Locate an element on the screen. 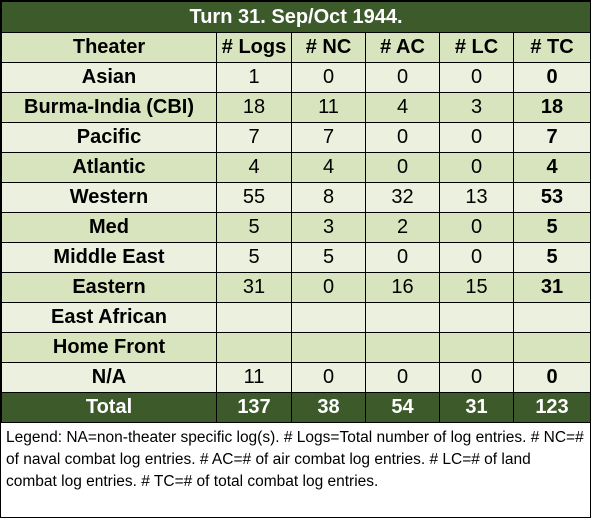 This screenshot has width=591, height=518. total-logs: 137 is located at coordinates (254, 407).